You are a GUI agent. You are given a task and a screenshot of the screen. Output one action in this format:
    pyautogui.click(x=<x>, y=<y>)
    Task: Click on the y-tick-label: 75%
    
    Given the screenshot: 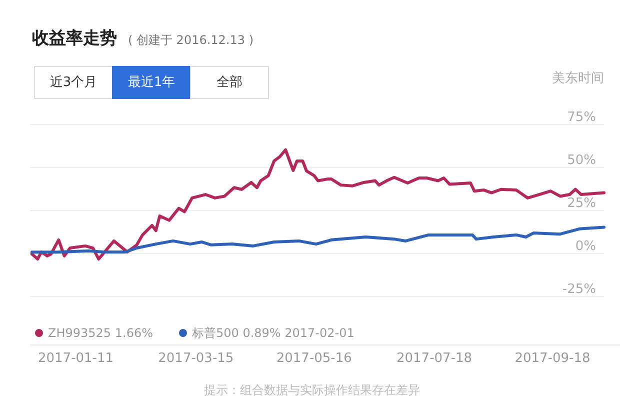 What is the action you would take?
    pyautogui.click(x=581, y=117)
    